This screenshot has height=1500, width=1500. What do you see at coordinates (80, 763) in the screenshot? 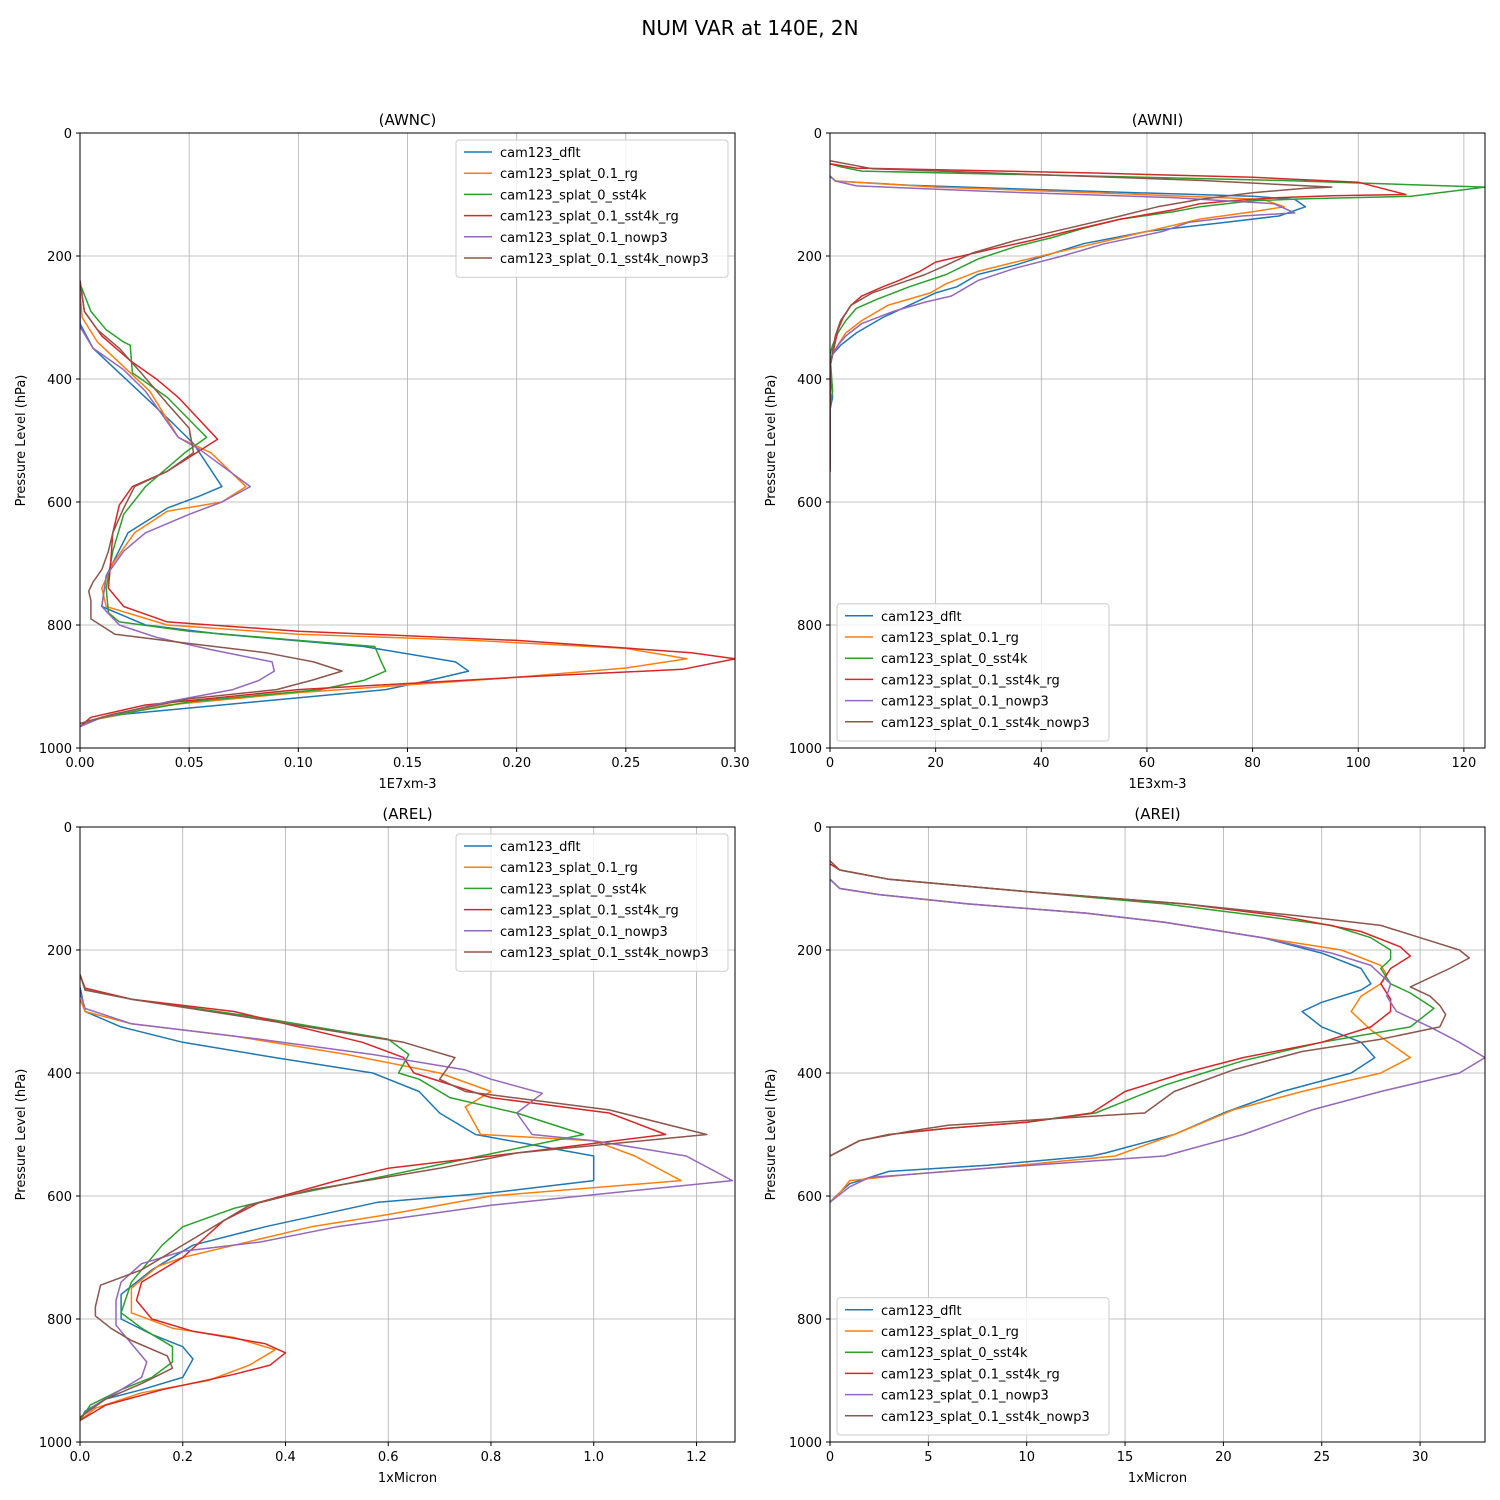
I see `x-tick-label: 0.00` at bounding box center [80, 763].